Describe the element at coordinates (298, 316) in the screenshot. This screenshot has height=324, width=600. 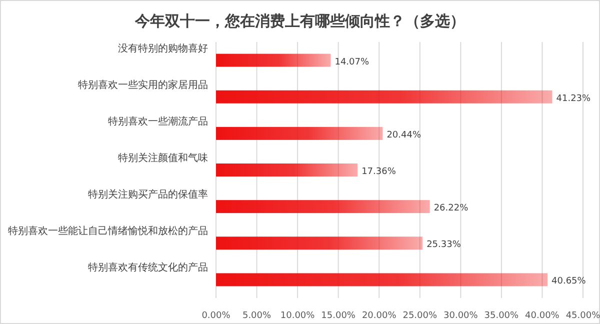
I see `x-tick-label: 10.00%` at that location.